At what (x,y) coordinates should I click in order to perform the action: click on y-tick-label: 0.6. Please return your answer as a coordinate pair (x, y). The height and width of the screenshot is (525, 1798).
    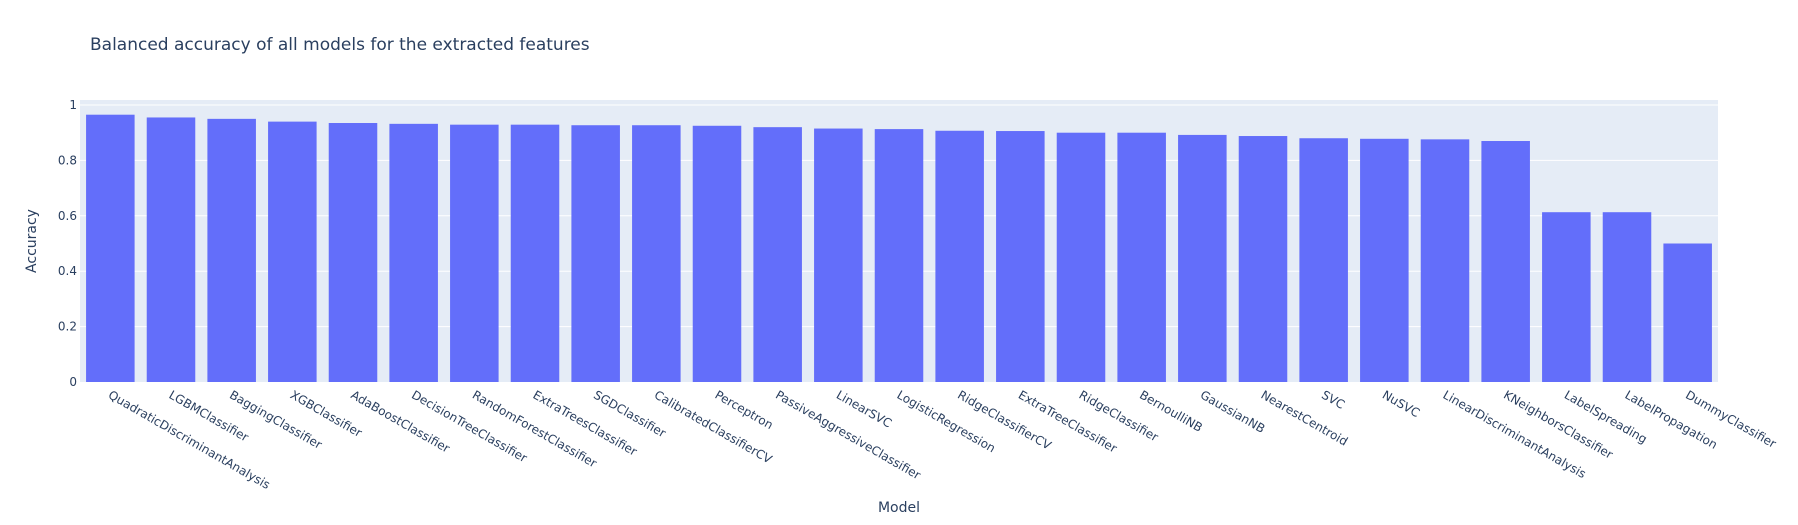
    Looking at the image, I should click on (67, 216).